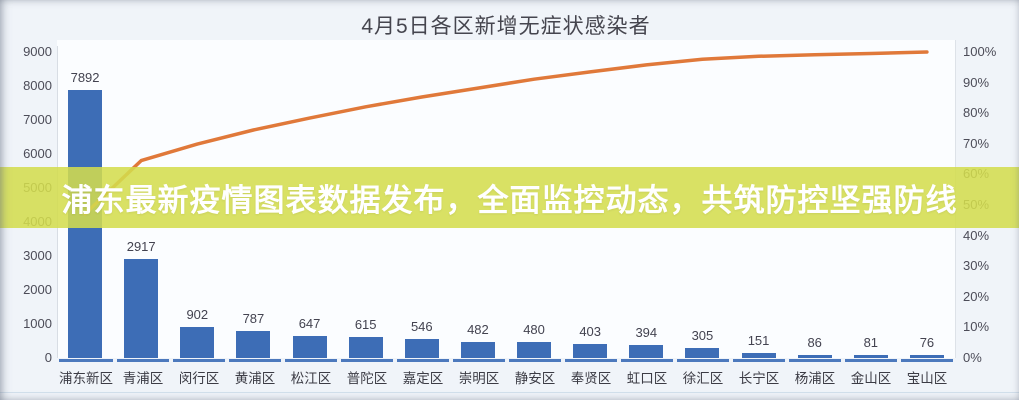  I want to click on bar-value-label: 482, so click(478, 329).